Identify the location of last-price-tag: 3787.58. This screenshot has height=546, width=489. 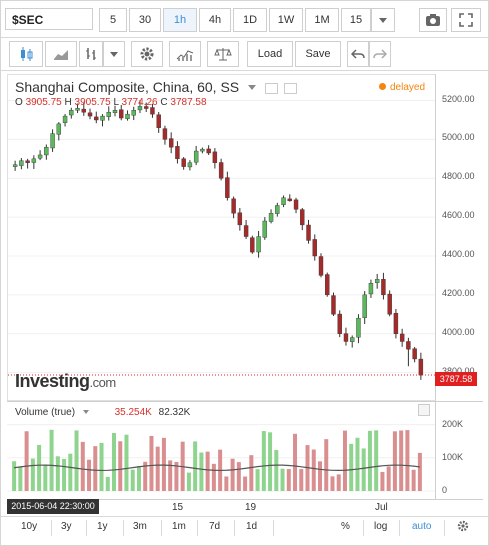
(456, 379).